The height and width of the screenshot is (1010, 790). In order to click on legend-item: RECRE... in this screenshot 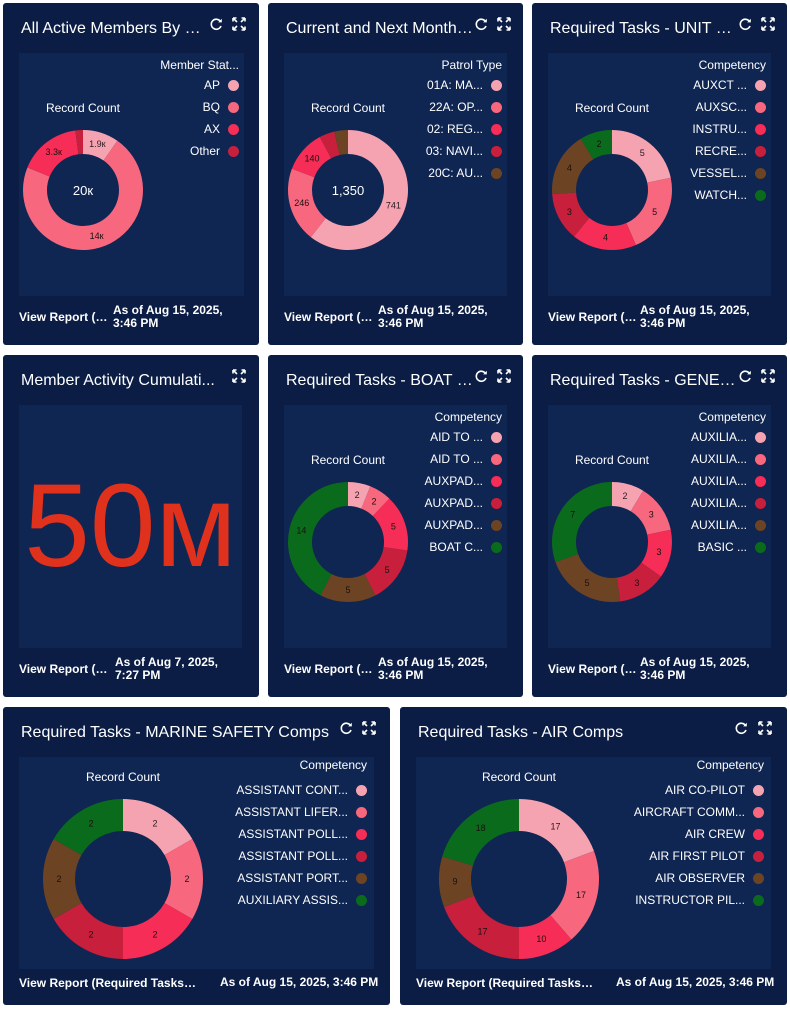, I will do `click(730, 151)`.